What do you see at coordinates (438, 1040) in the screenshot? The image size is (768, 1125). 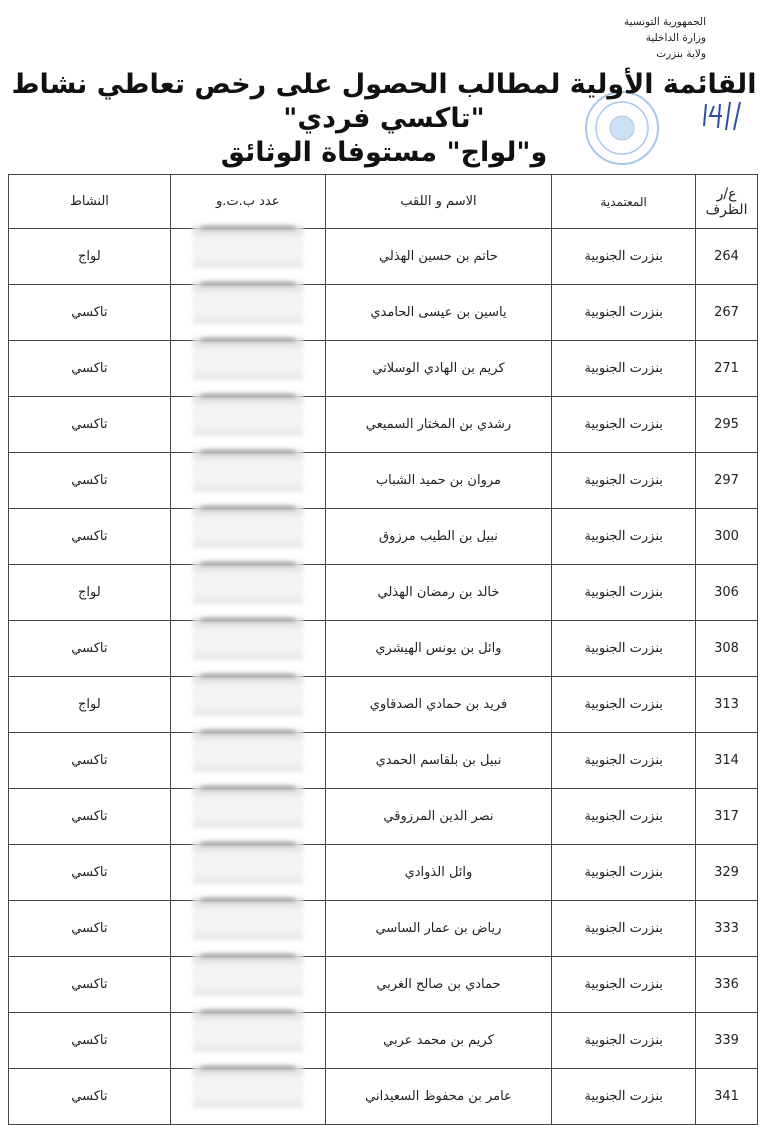 I see `cell-name: كريم بن محمد عربي` at bounding box center [438, 1040].